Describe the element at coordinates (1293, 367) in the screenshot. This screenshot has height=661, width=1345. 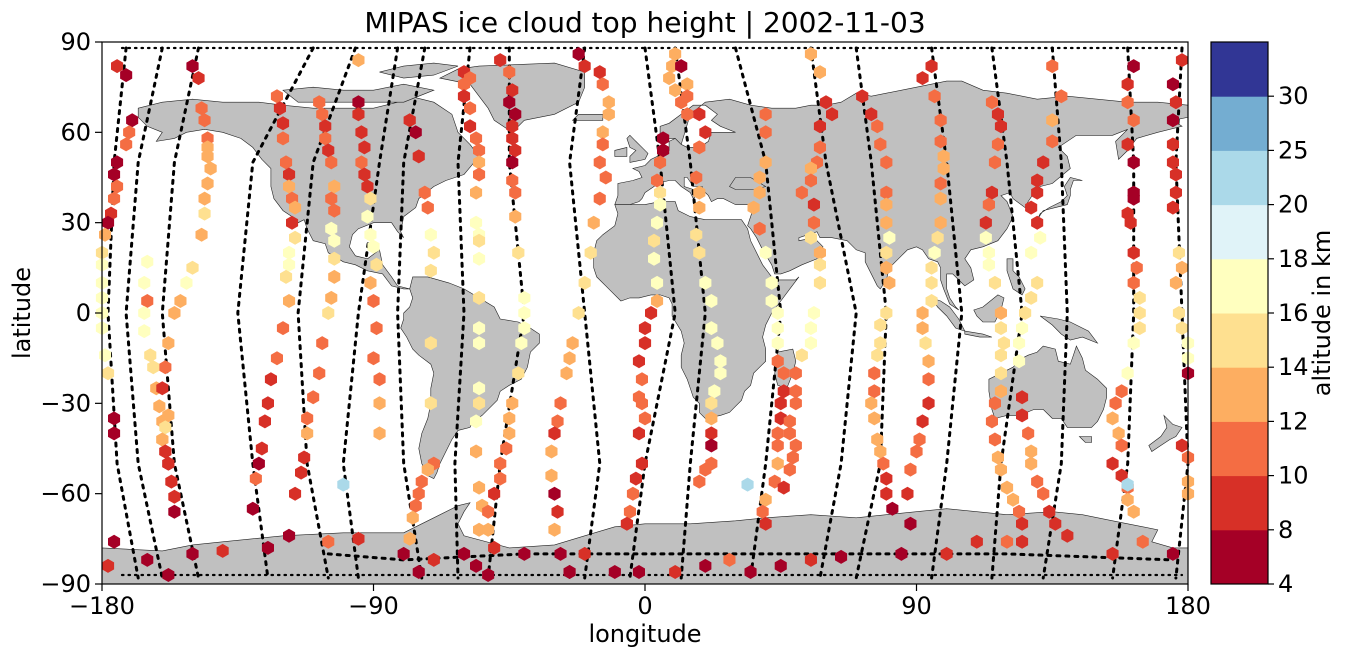
I see `colorbar-tick-label-4: 14` at that location.